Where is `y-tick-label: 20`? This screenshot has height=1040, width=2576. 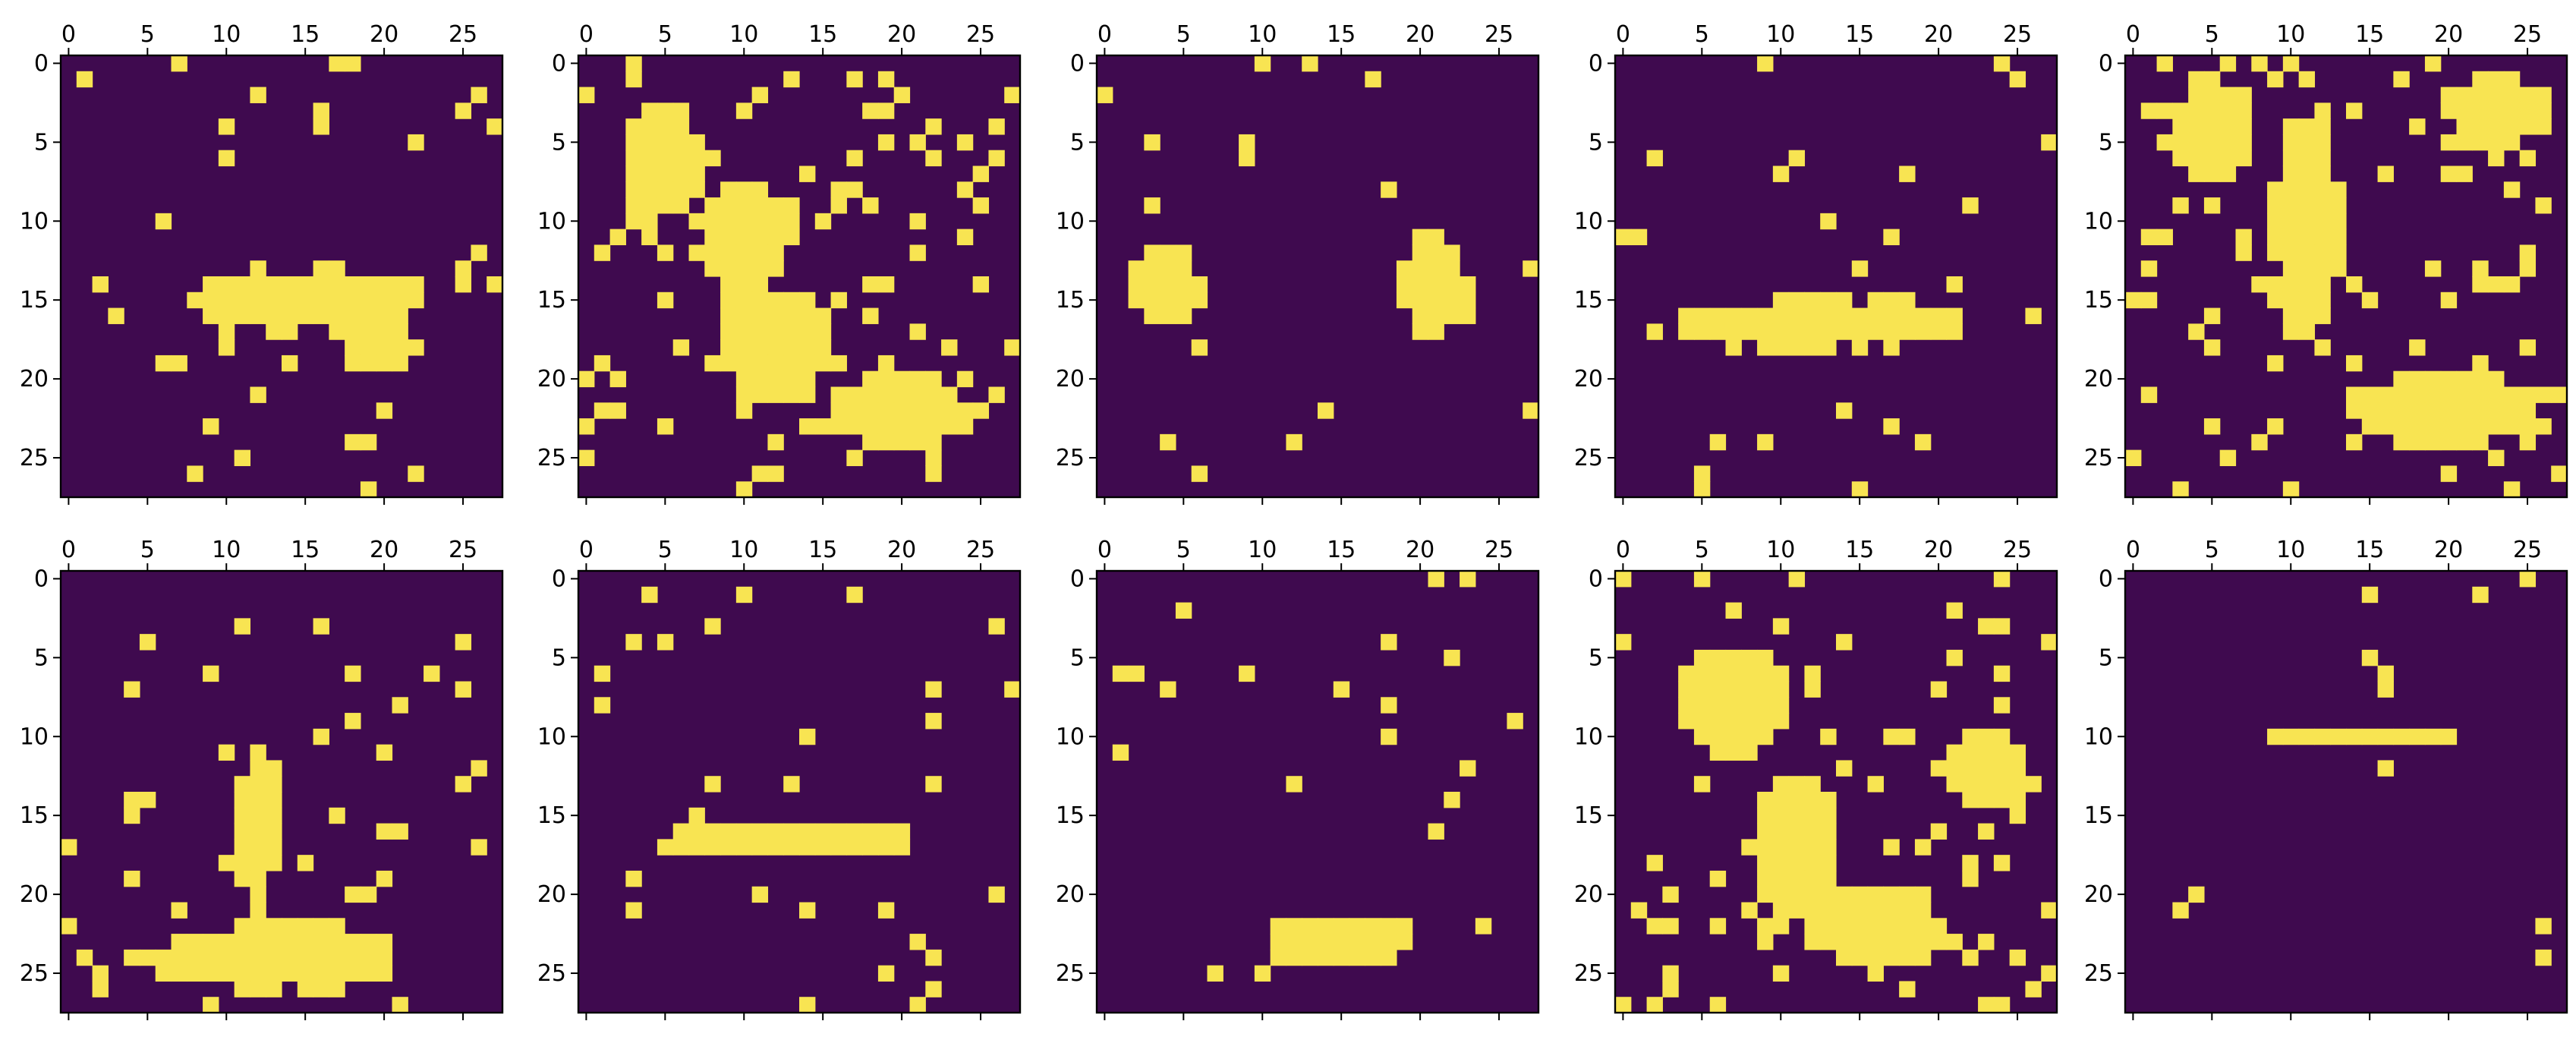 y-tick-label: 20 is located at coordinates (34, 379).